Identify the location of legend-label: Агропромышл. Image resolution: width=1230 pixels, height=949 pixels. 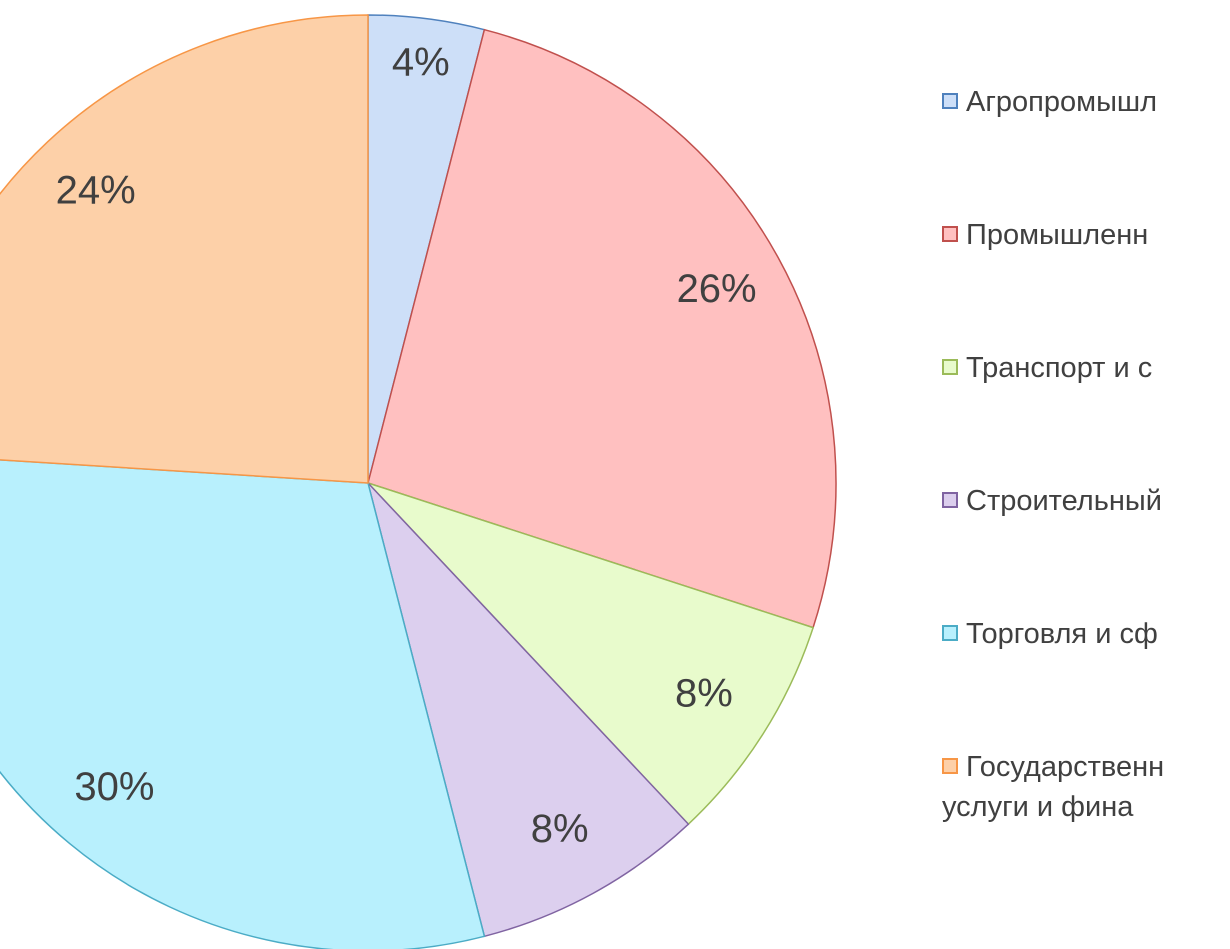
(1062, 102).